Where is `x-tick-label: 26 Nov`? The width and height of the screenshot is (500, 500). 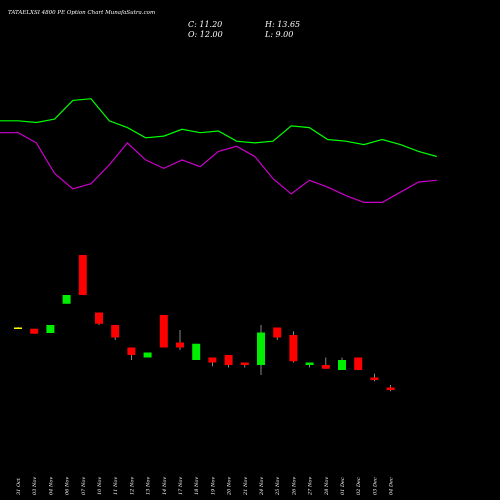 x-tick-label: 26 Nov is located at coordinates (294, 486).